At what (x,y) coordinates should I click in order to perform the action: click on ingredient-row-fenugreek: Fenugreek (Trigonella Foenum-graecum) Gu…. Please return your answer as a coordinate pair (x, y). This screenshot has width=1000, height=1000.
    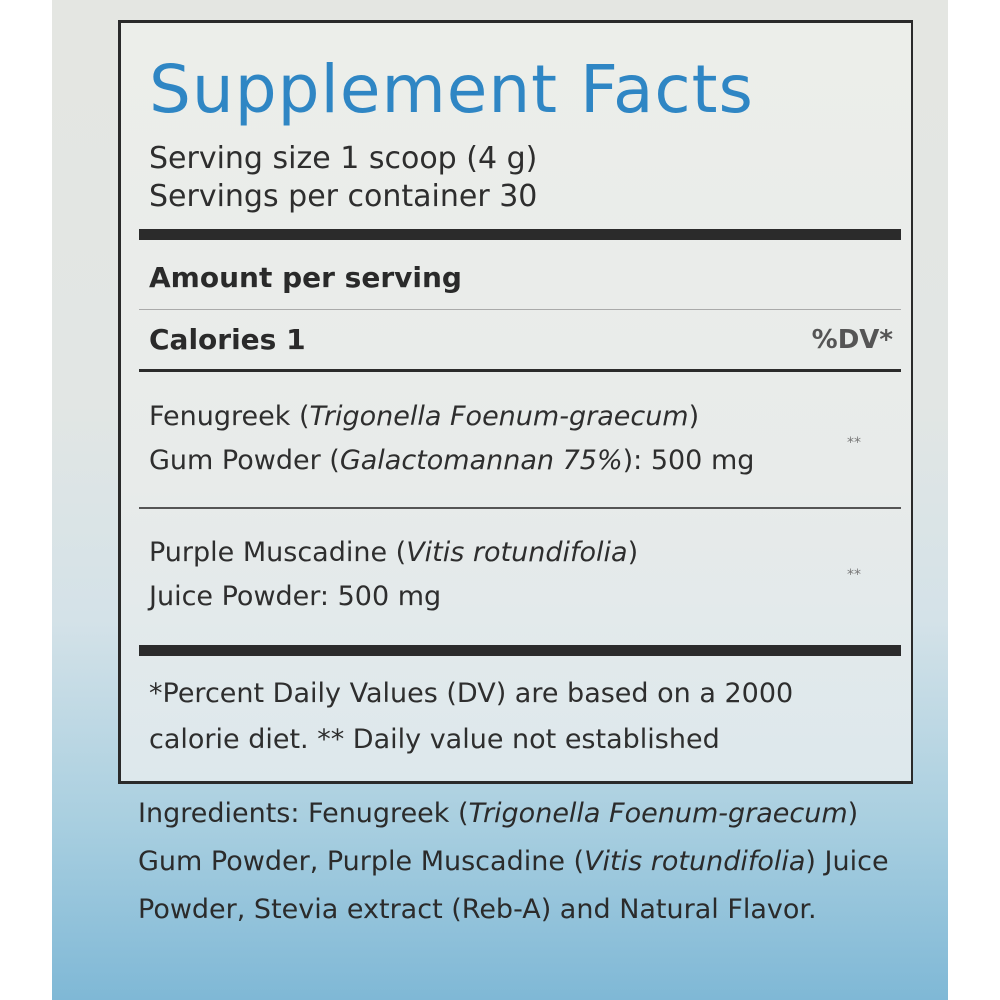
    Looking at the image, I should click on (452, 438).